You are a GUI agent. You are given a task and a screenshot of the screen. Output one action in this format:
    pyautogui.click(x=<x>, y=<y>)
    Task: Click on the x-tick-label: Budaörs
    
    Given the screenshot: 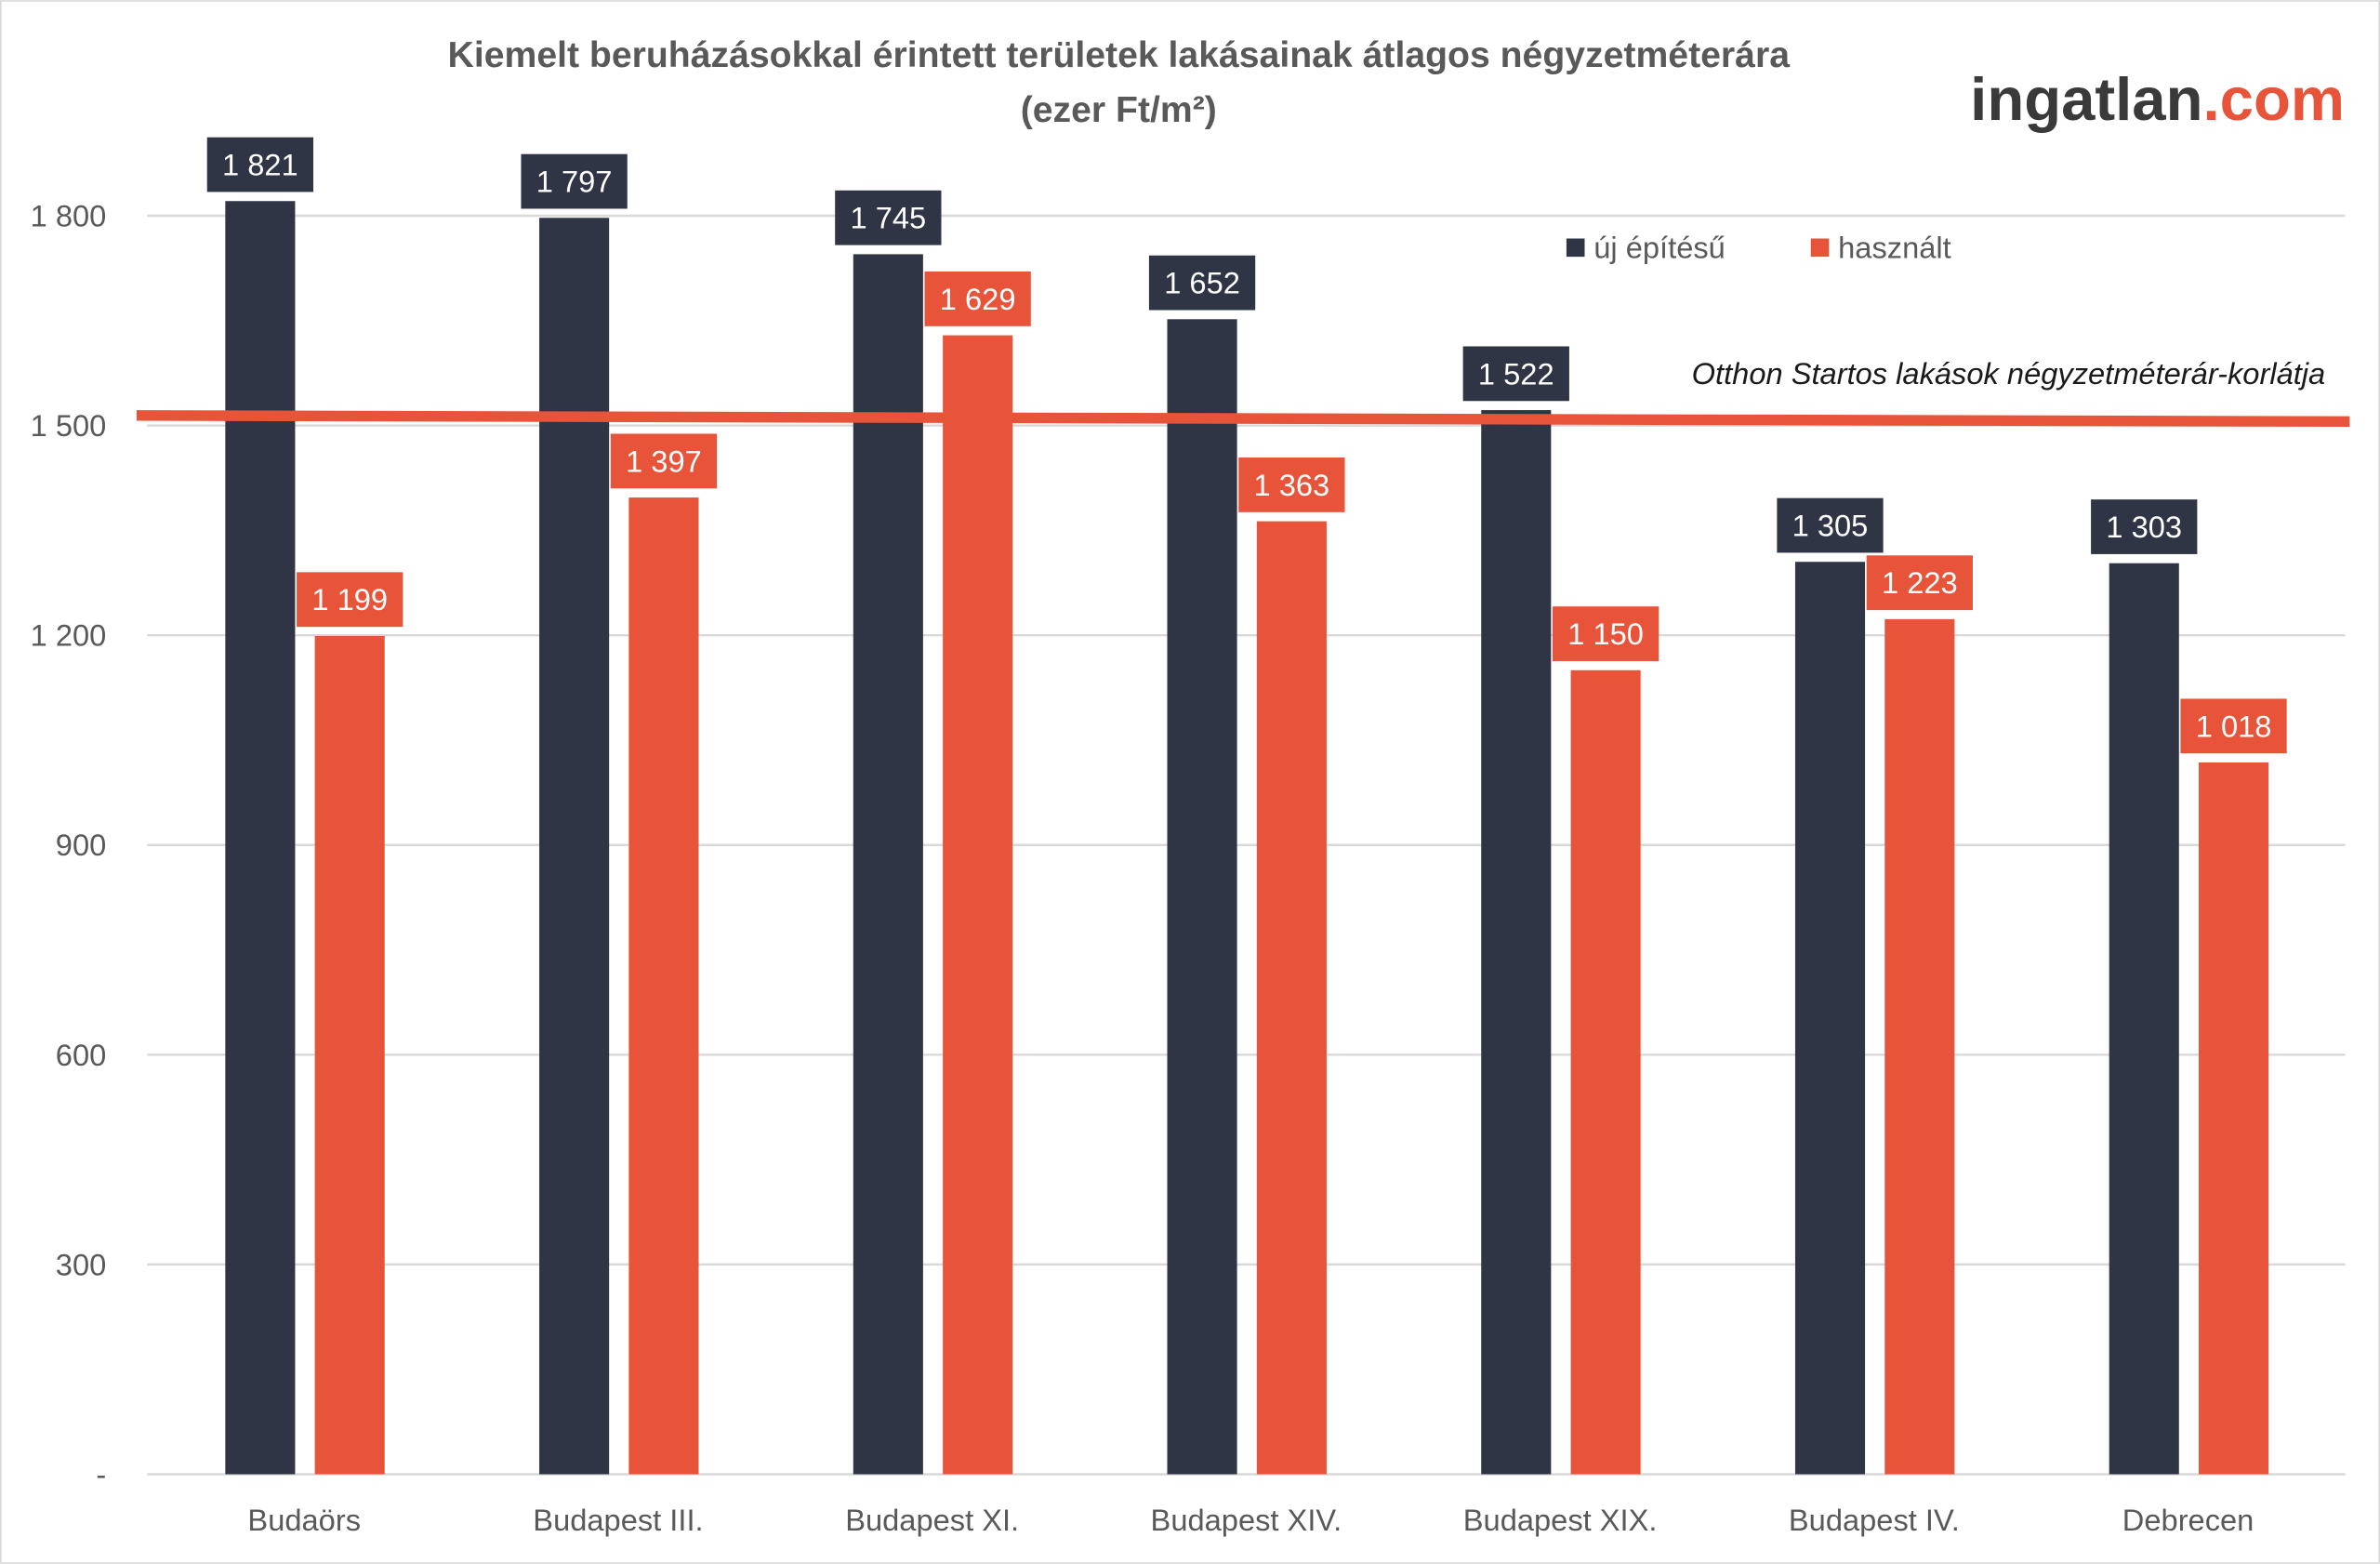 What is the action you would take?
    pyautogui.click(x=304, y=1520)
    